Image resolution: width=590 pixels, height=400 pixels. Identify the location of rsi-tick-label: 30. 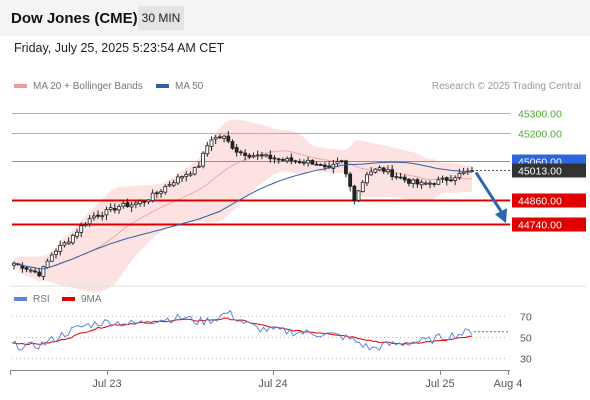
(526, 360).